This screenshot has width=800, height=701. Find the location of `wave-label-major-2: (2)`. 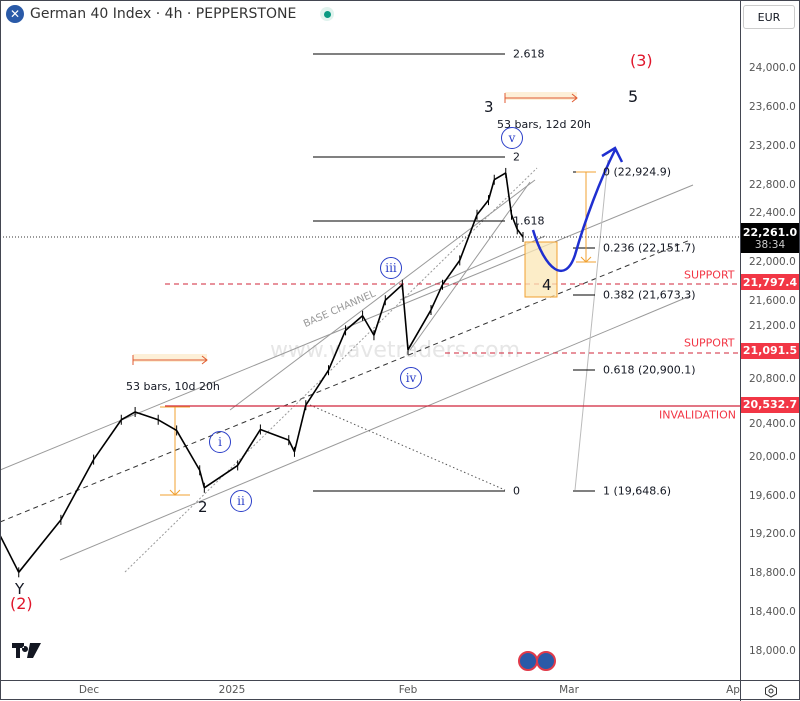

wave-label-major-2: (2) is located at coordinates (21, 603).